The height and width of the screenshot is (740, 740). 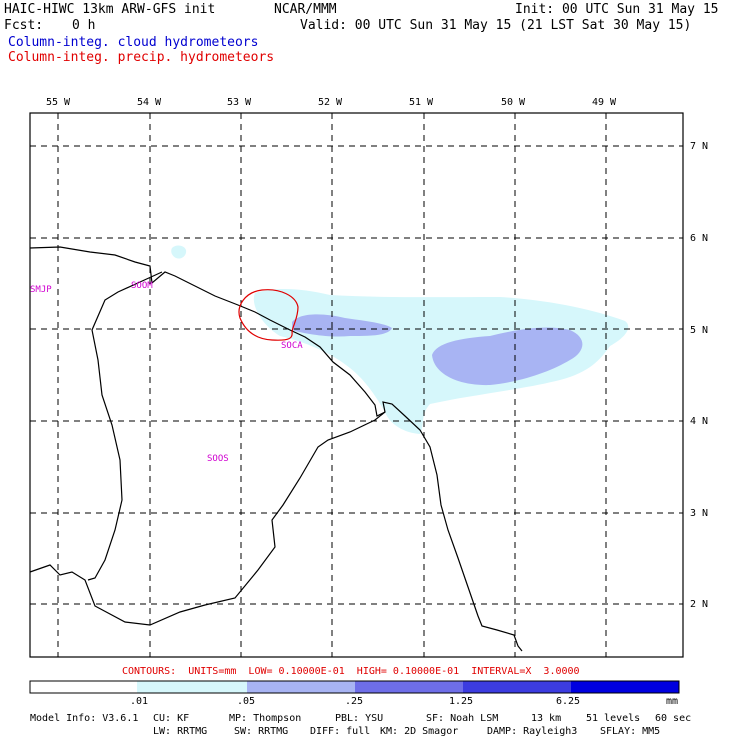 What do you see at coordinates (171, 718) in the screenshot?
I see `model-cu: CU: KF` at bounding box center [171, 718].